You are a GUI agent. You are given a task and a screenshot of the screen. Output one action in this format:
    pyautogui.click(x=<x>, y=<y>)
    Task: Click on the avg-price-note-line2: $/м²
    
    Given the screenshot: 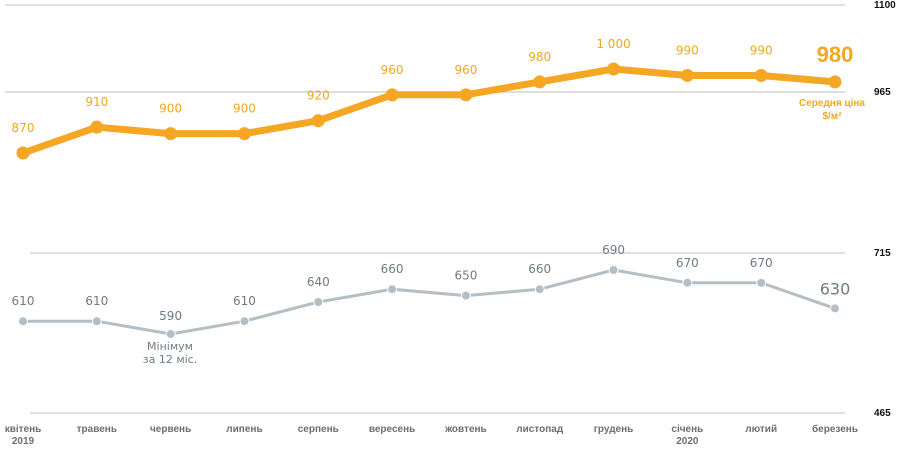 What is the action you would take?
    pyautogui.click(x=832, y=116)
    